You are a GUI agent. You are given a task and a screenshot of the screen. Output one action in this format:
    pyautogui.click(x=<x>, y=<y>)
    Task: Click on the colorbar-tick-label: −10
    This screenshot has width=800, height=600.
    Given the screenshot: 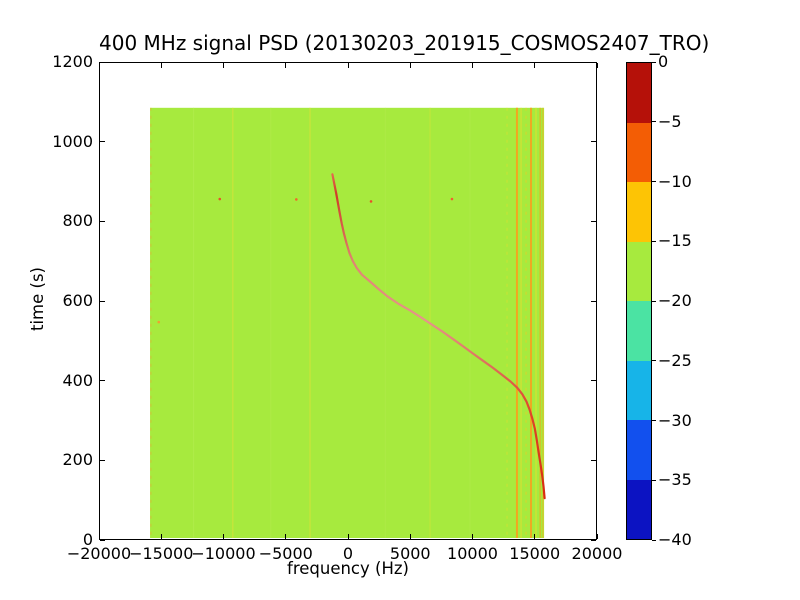 What is the action you would take?
    pyautogui.click(x=675, y=181)
    